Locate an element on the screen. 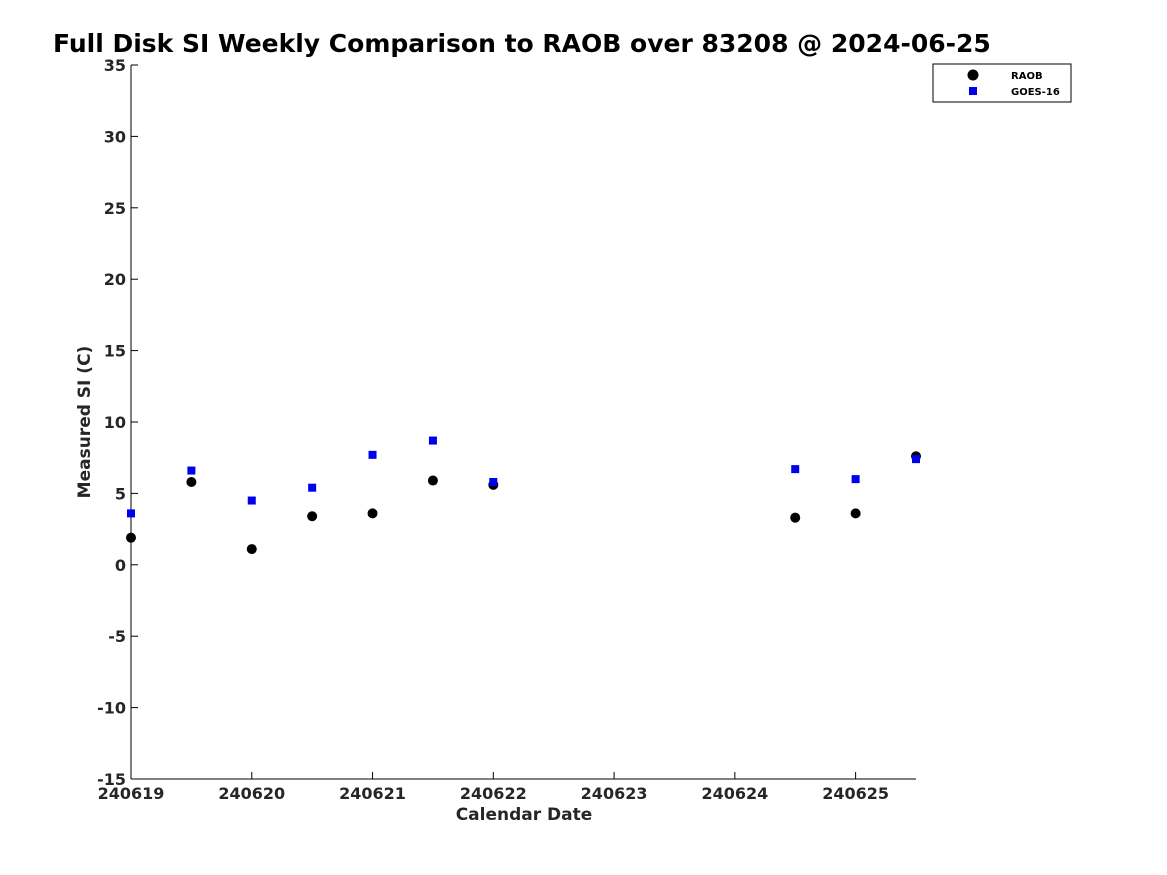  x-tick-label: 240623 is located at coordinates (614, 793).